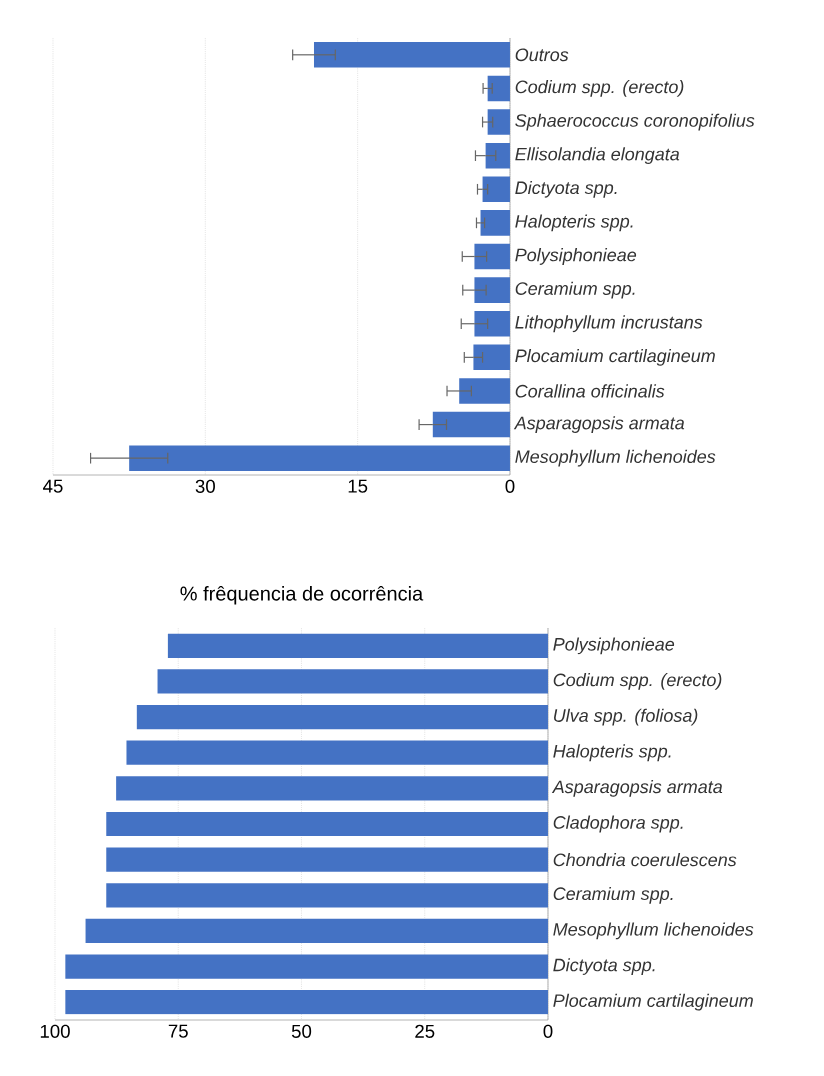  What do you see at coordinates (358, 486) in the screenshot?
I see `x-tick-label: 15` at bounding box center [358, 486].